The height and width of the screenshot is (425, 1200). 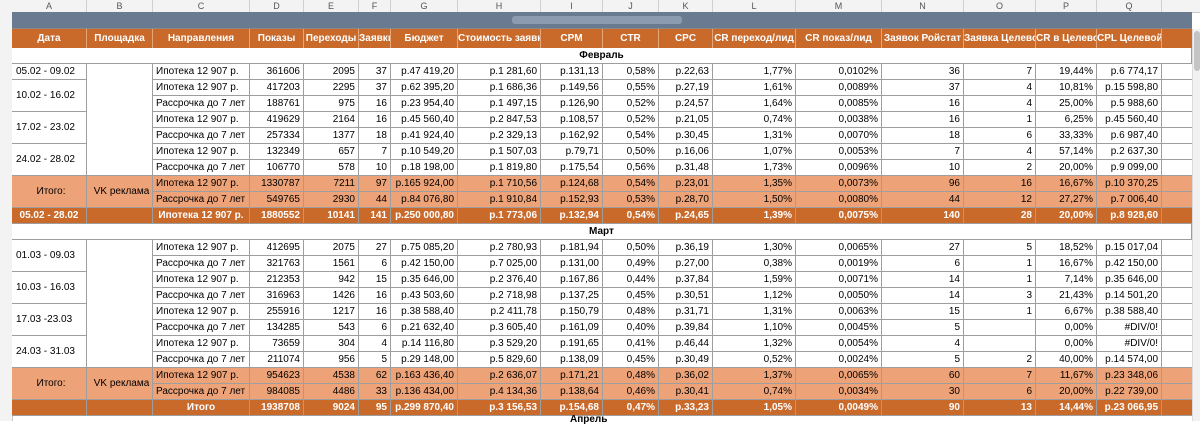 I want to click on table-cell: 0,0054%, so click(x=839, y=343).